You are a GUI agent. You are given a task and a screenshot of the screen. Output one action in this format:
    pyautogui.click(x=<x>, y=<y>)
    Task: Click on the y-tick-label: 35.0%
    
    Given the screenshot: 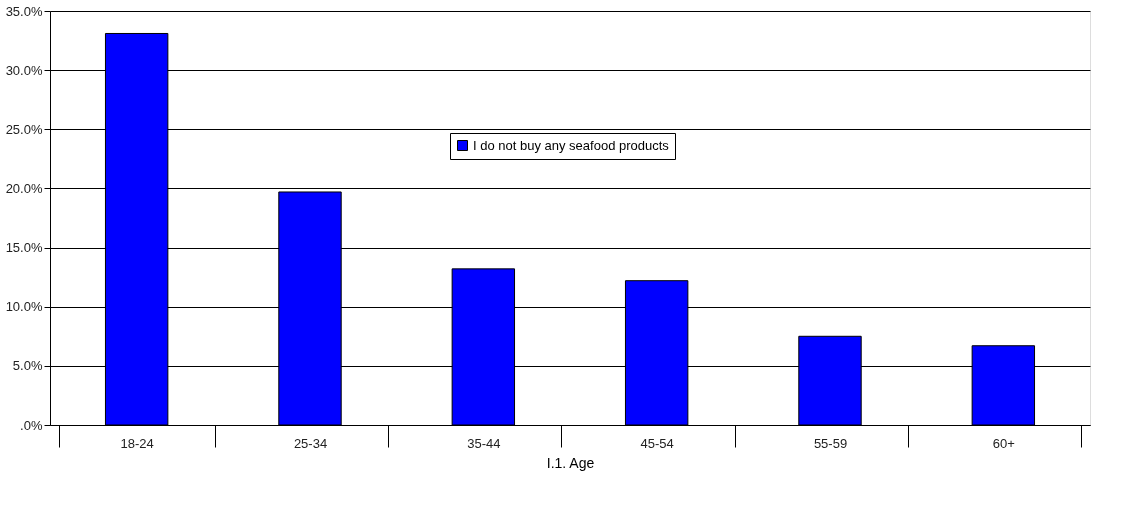 What is the action you would take?
    pyautogui.click(x=24, y=11)
    